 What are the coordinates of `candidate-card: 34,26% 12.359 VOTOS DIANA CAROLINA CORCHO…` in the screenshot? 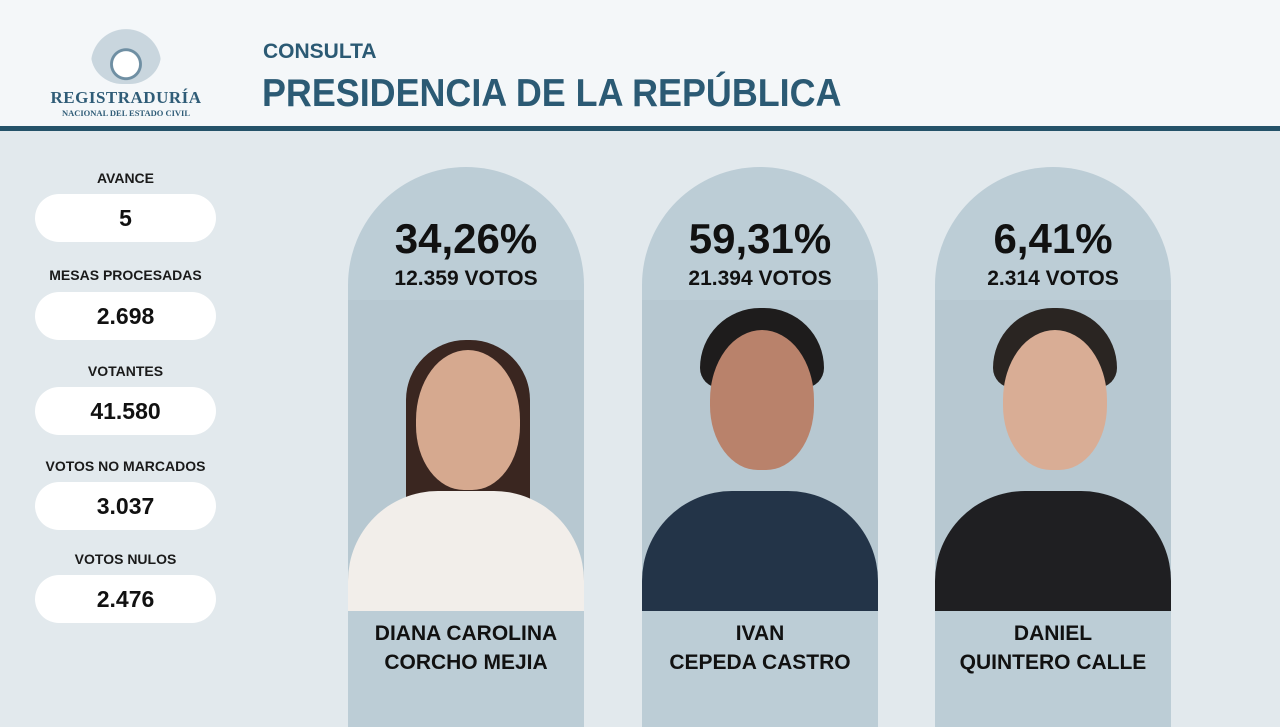 It's located at (466, 447).